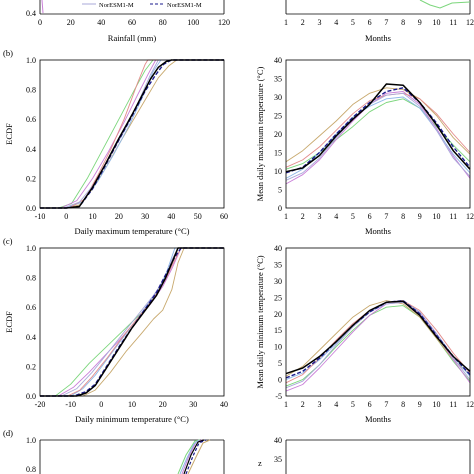 The height and width of the screenshot is (474, 474). Describe the element at coordinates (31, 60) in the screenshot. I see `ytick-label: 1.0` at that location.